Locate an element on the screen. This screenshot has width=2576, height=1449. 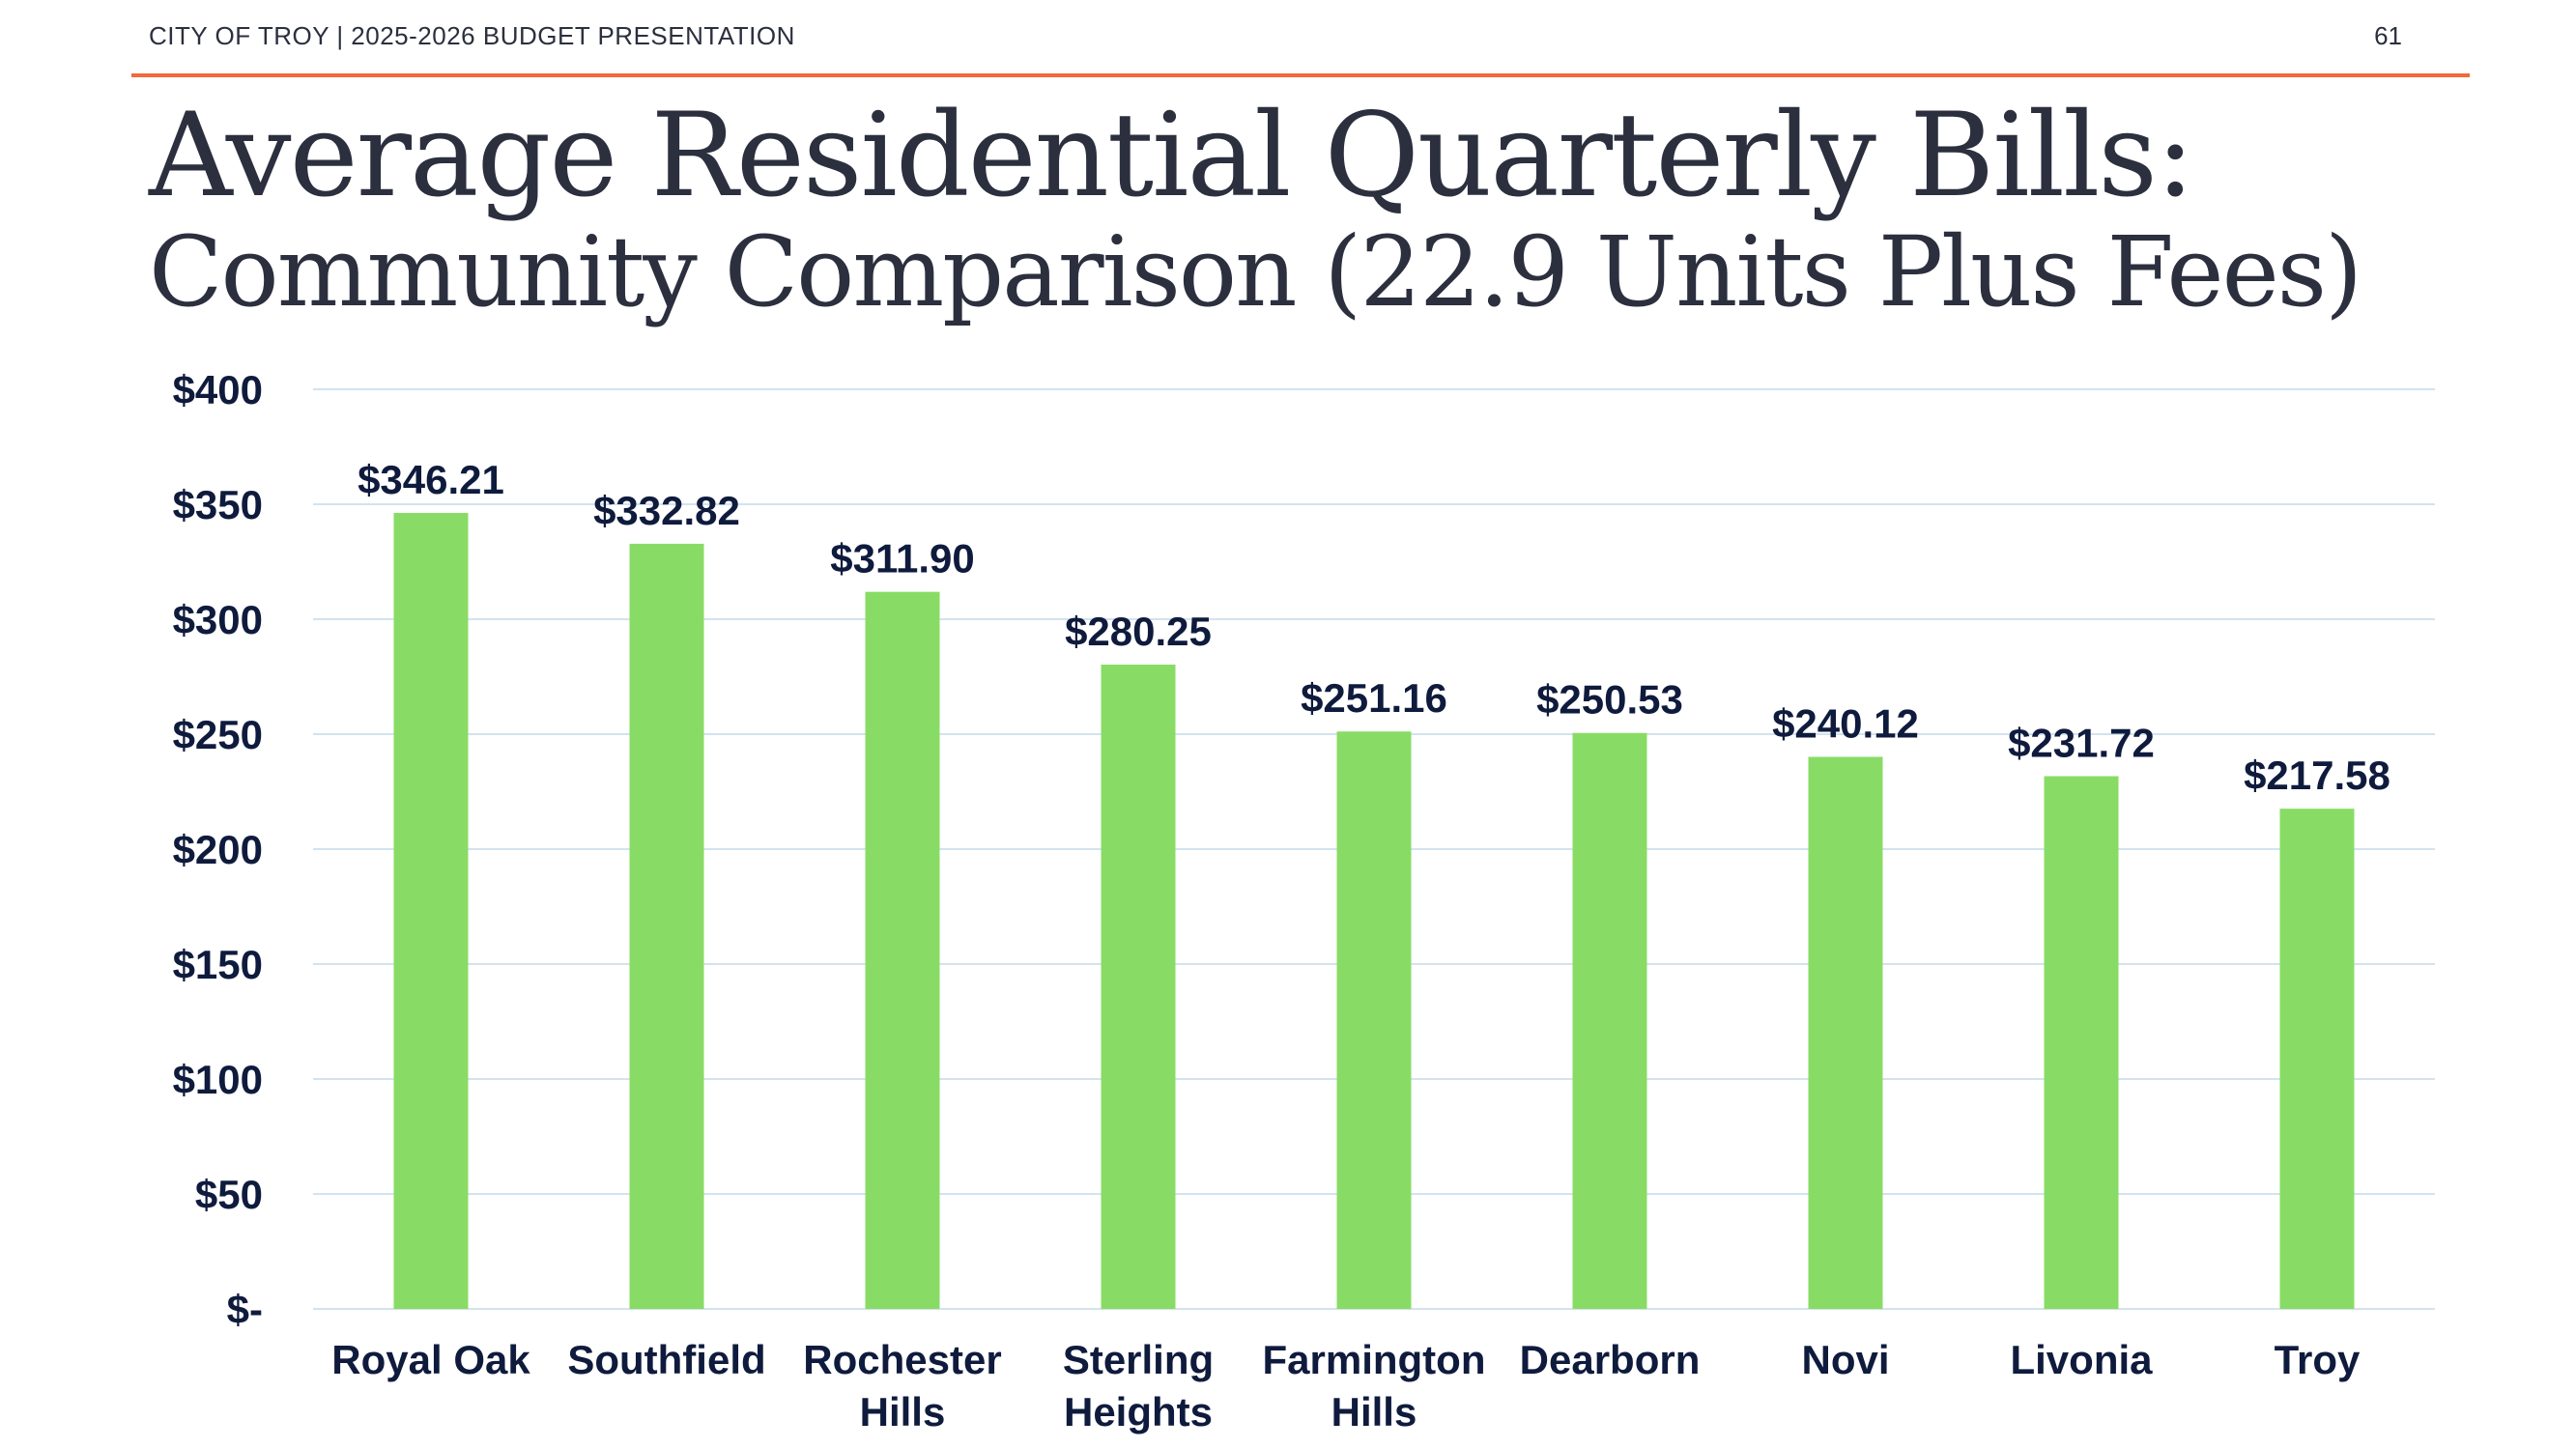
data-label: $346.21 is located at coordinates (431, 479).